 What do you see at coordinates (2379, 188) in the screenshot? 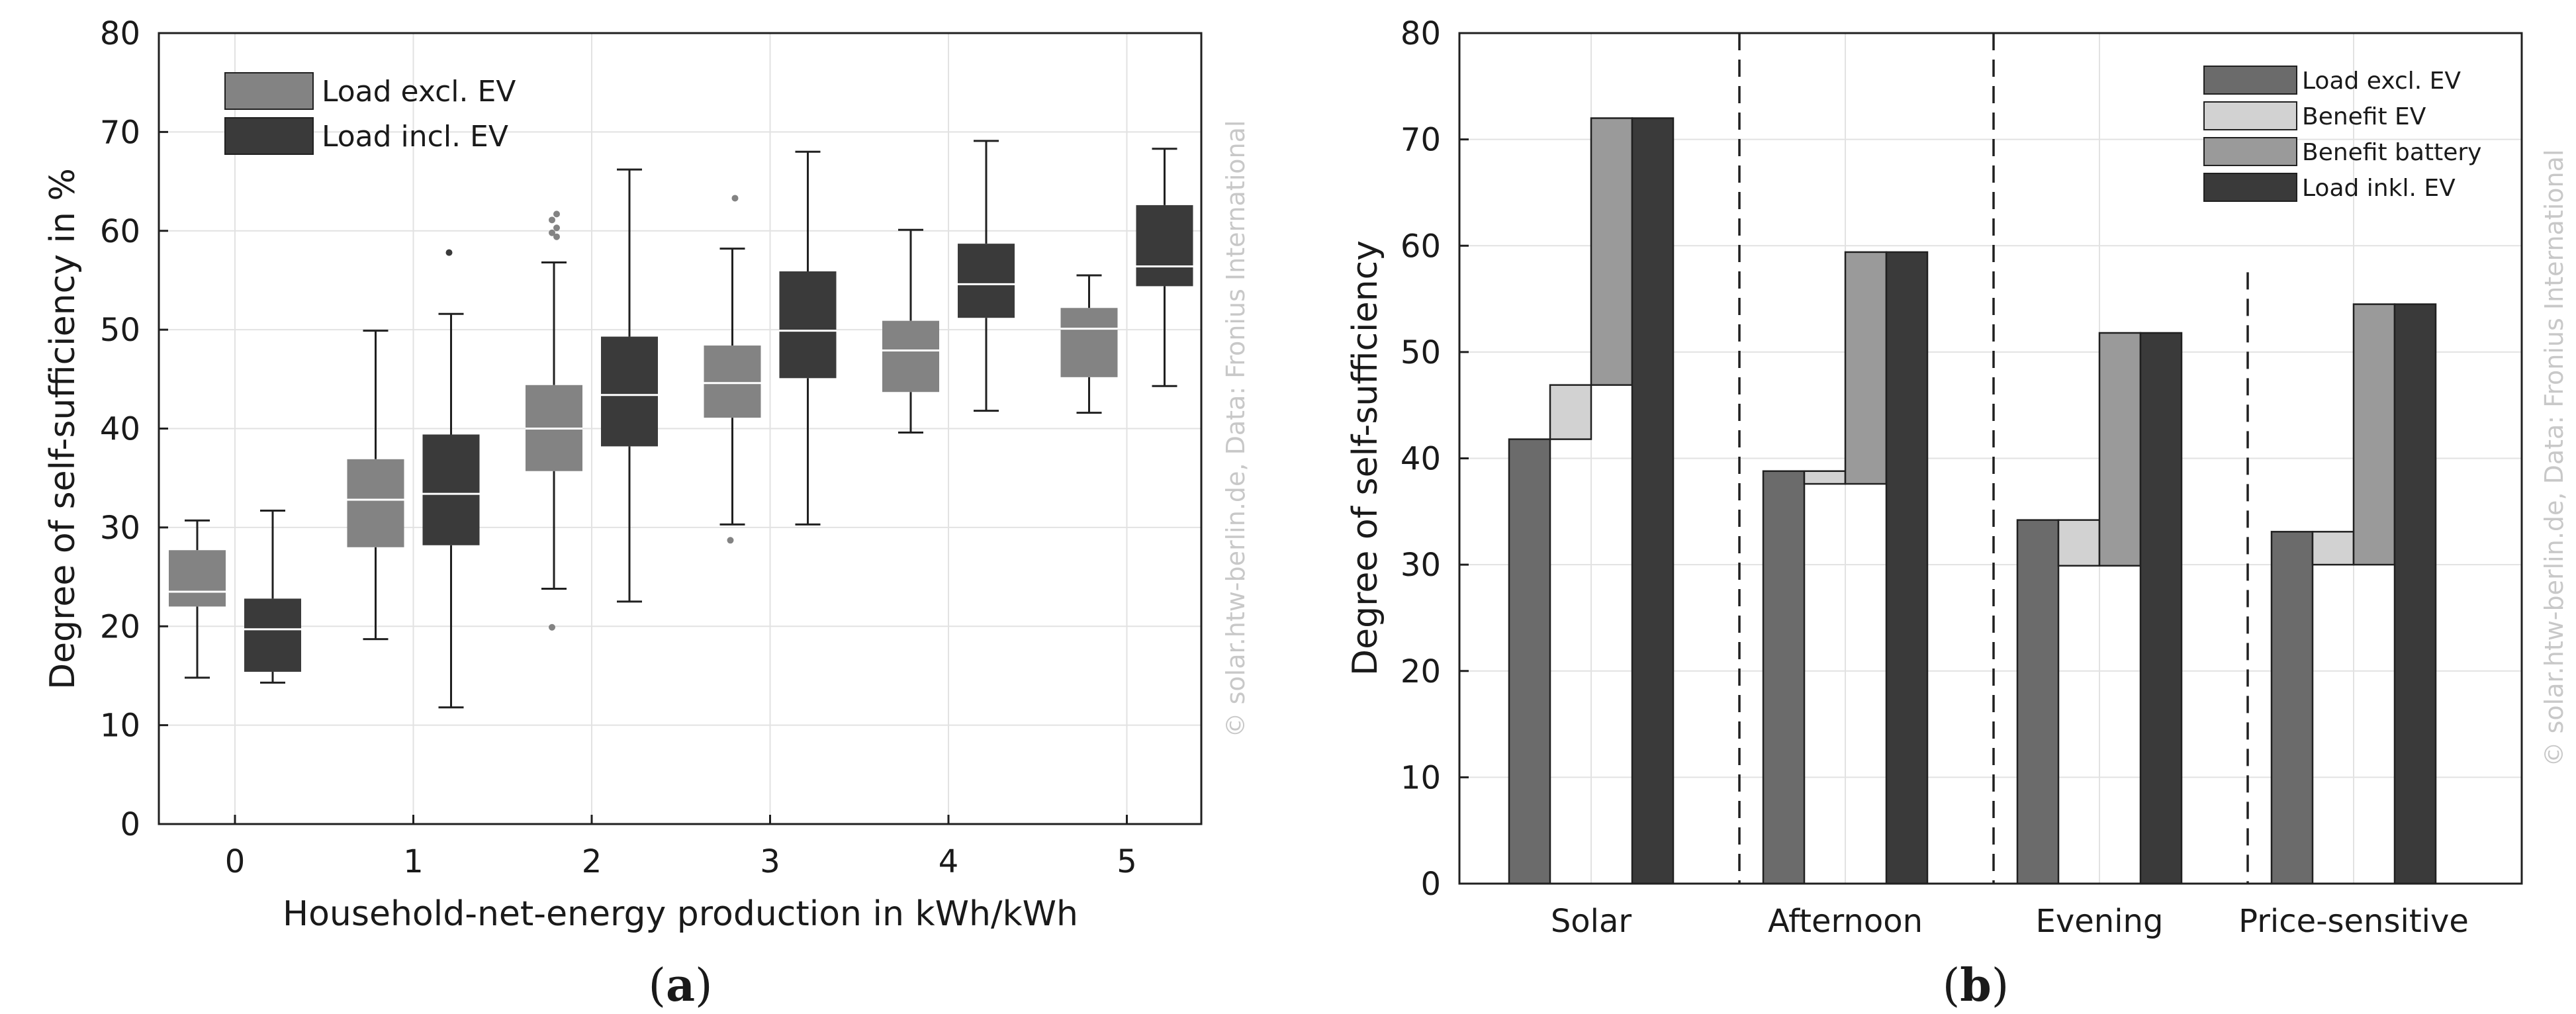
I see `chart-b-legend-label-load-inkl-ev: Load inkl. EV` at bounding box center [2379, 188].